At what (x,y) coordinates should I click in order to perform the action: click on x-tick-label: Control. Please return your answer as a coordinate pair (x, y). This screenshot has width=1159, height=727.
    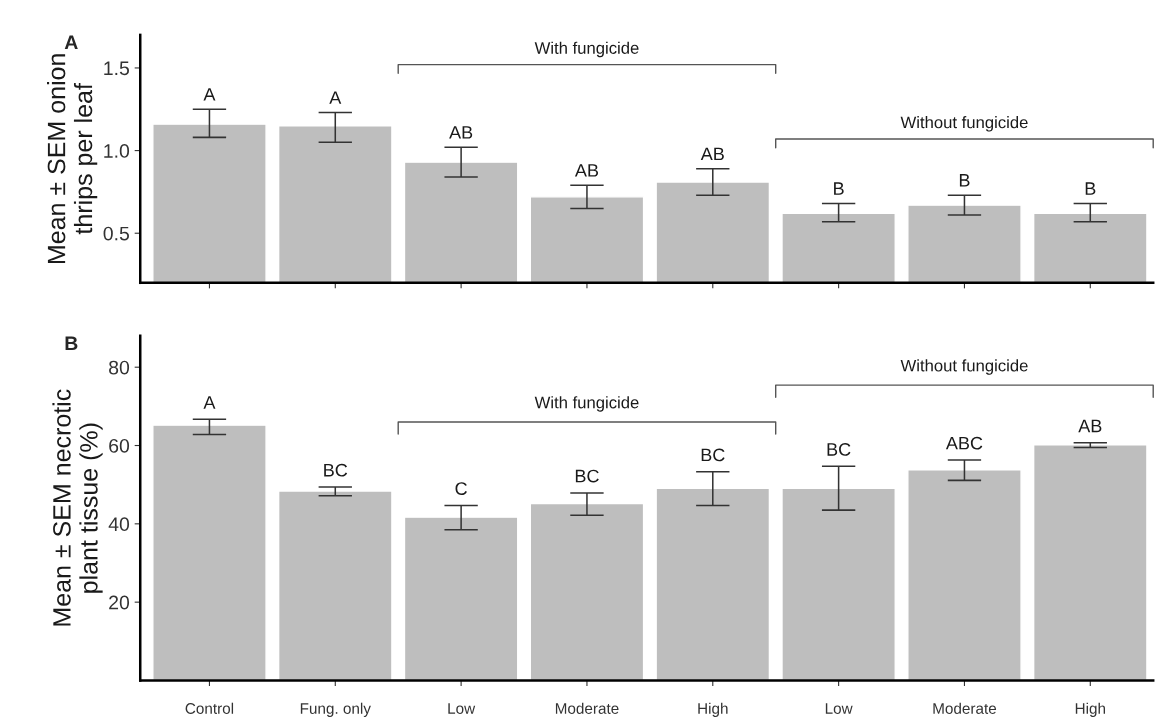
    Looking at the image, I should click on (209, 708).